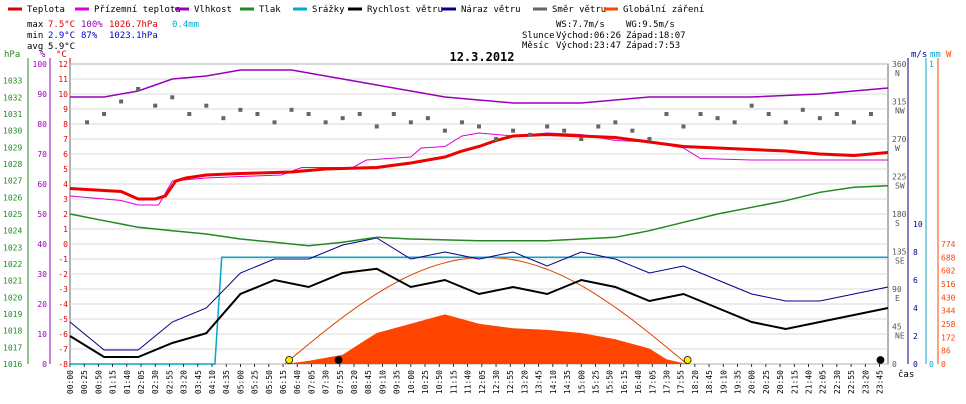 This screenshot has height=404, width=966. What do you see at coordinates (931, 364) in the screenshot?
I see `rain-tick: 0` at bounding box center [931, 364].